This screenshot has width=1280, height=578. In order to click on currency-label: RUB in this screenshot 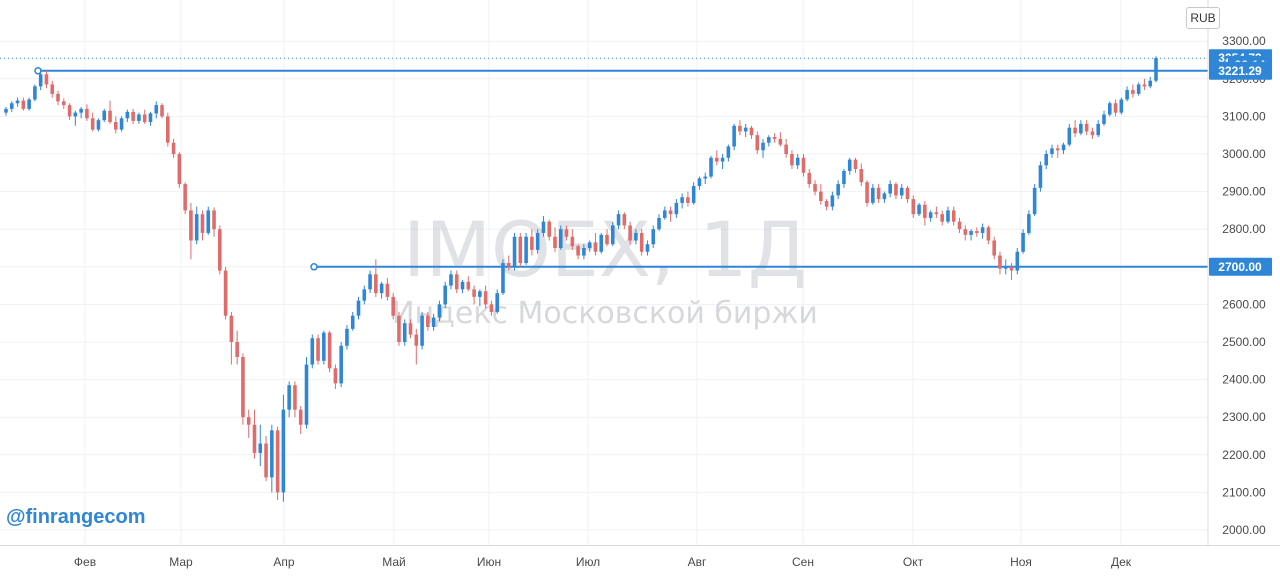, I will do `click(1203, 18)`.